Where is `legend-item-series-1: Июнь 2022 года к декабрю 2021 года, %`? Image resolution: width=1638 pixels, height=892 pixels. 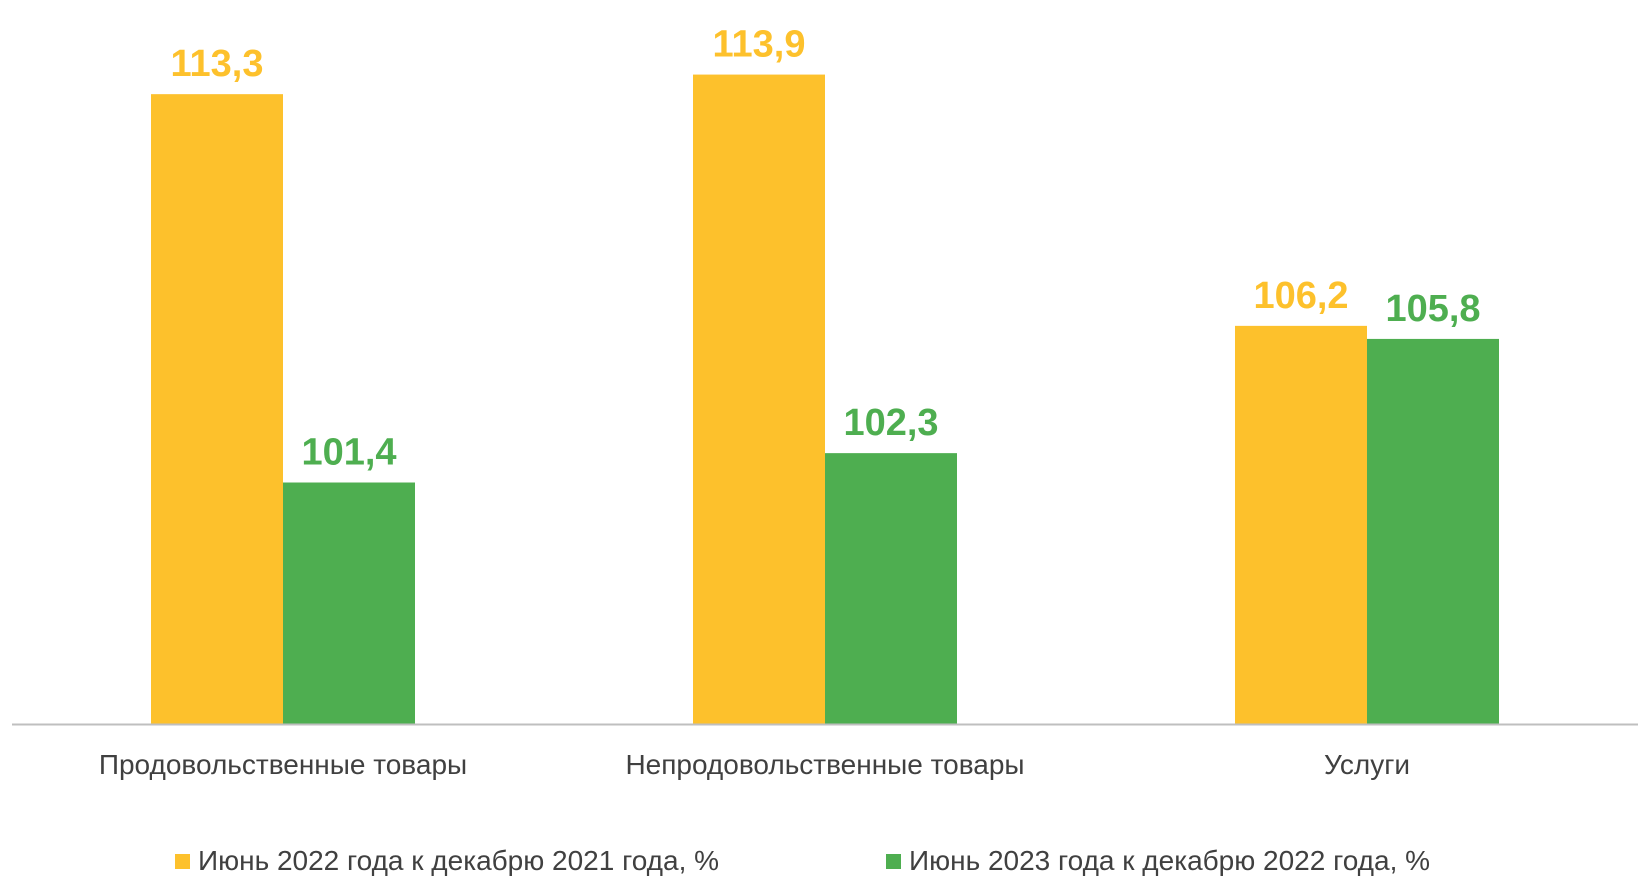
legend-item-series-1: Июнь 2022 года к декабрю 2021 года, % is located at coordinates (447, 861).